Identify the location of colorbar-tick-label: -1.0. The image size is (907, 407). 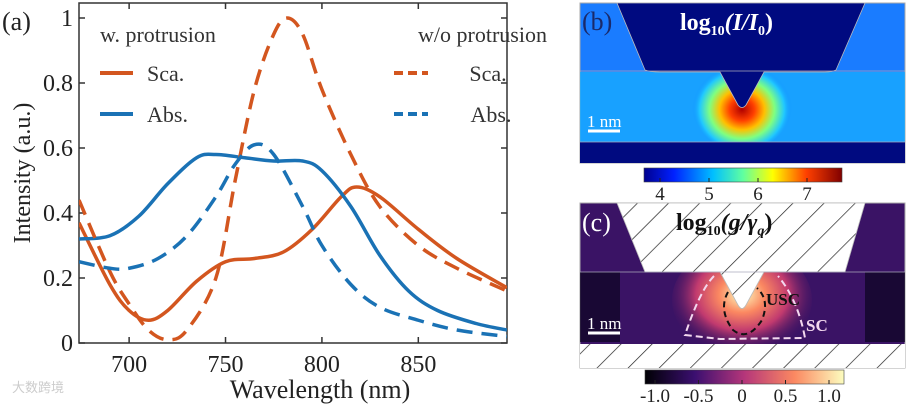
(655, 396).